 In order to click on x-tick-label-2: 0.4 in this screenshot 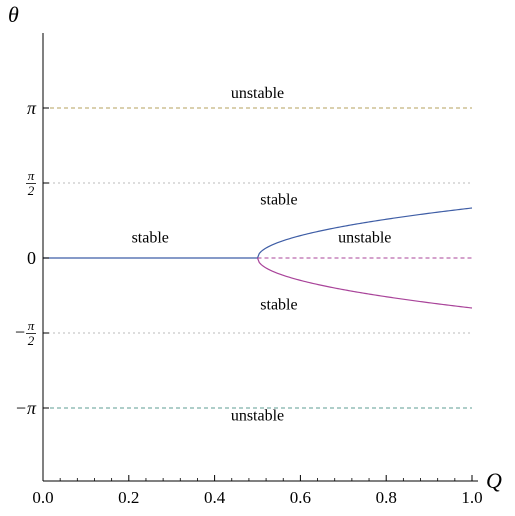, I will do `click(215, 497)`.